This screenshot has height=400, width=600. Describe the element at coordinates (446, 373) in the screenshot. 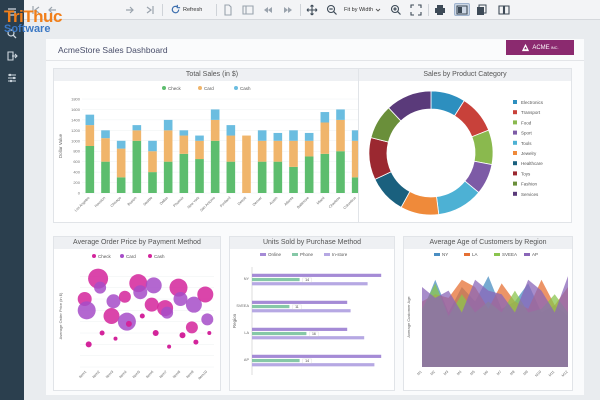

I see `x-tick-label: M3` at that location.